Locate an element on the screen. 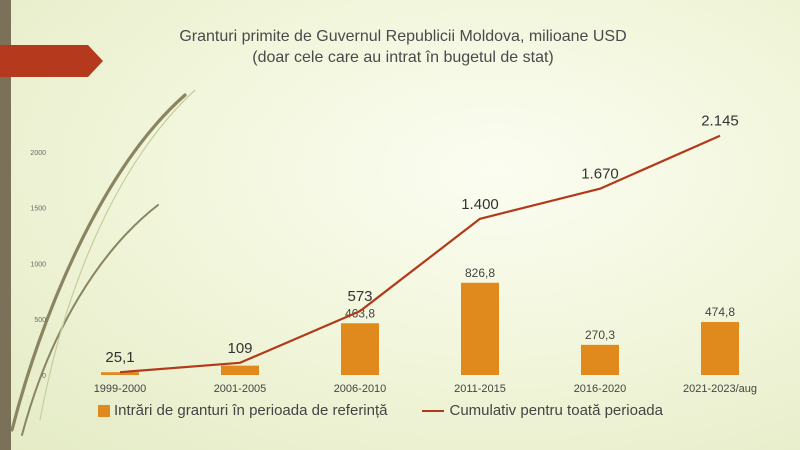  line-data-label: 1.670 is located at coordinates (600, 174).